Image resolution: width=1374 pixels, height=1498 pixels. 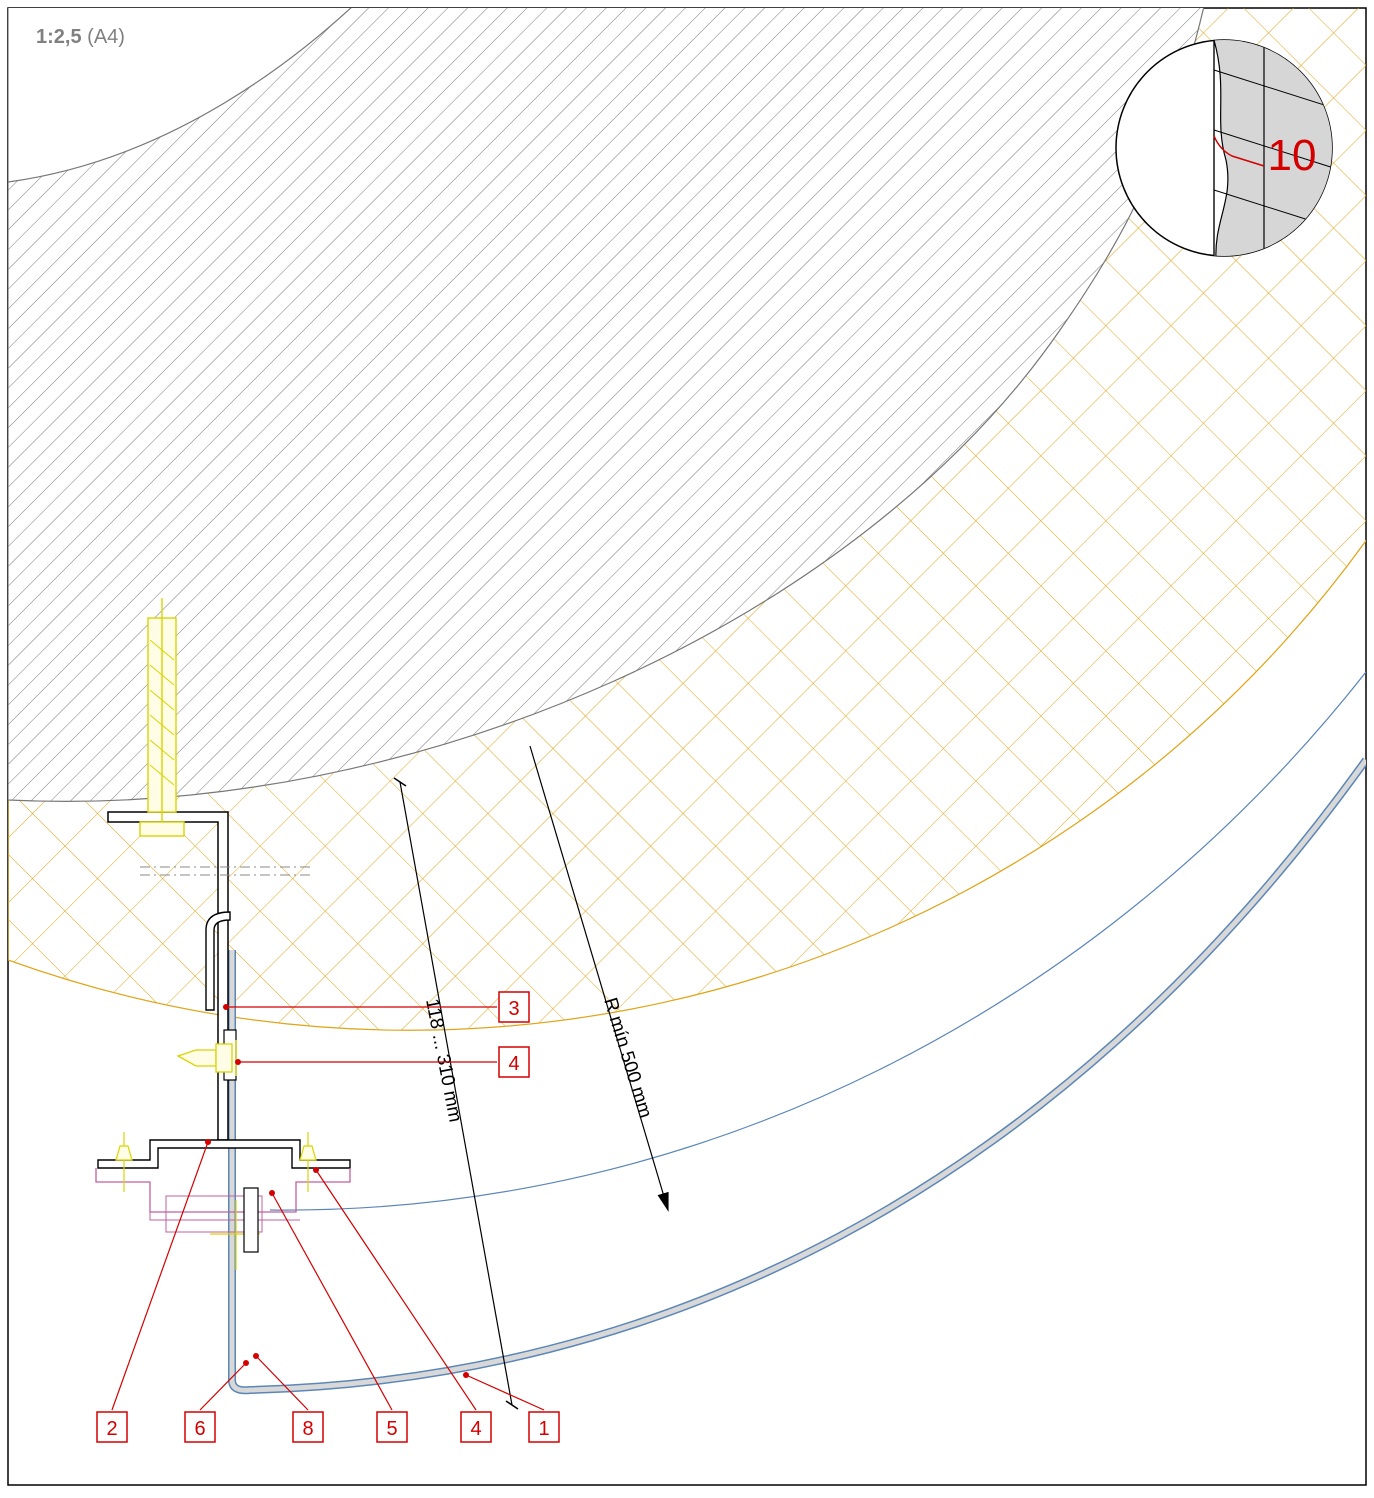 I want to click on callout-4-rivet-label: 4, so click(x=475, y=1429).